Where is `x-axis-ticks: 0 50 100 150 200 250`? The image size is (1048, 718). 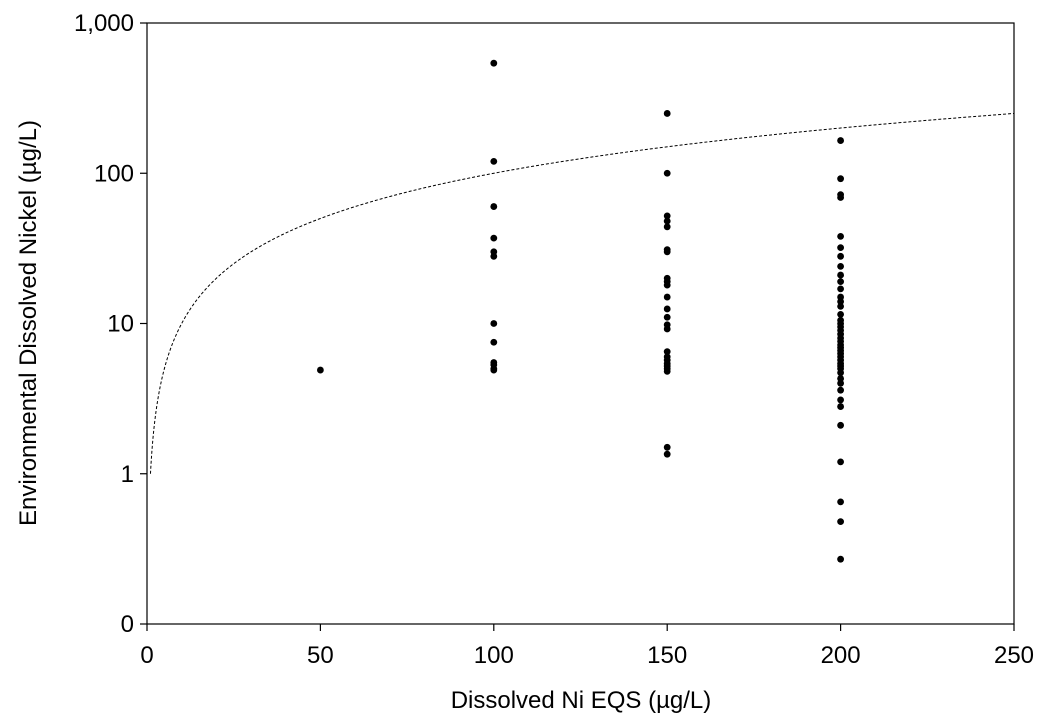
x-axis-ticks: 0 50 100 150 200 250 is located at coordinates (587, 646).